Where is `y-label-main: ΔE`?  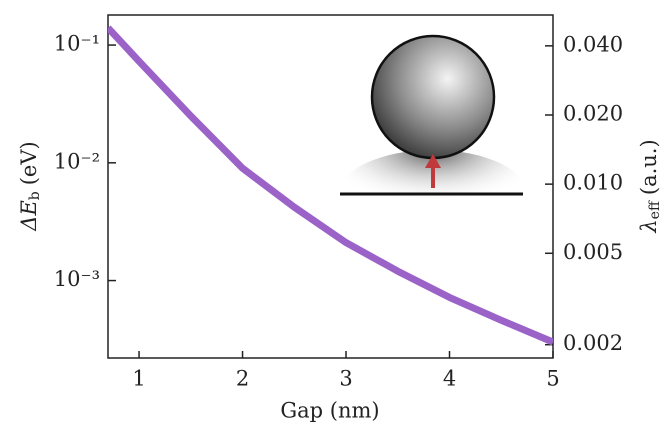
y-label-main: ΔE is located at coordinates (29, 216).